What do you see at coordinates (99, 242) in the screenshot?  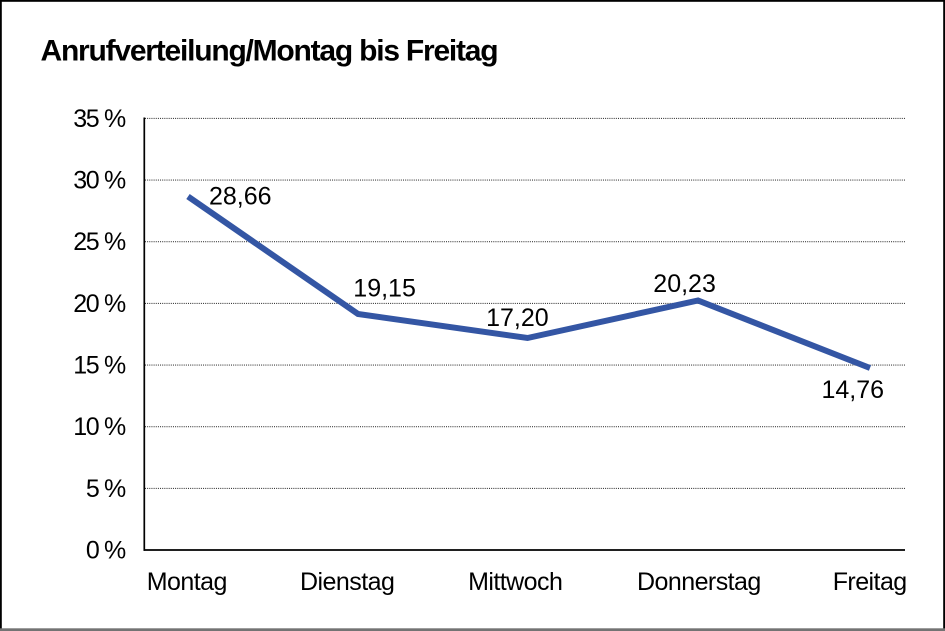 I see `svg-text: 25 %` at bounding box center [99, 242].